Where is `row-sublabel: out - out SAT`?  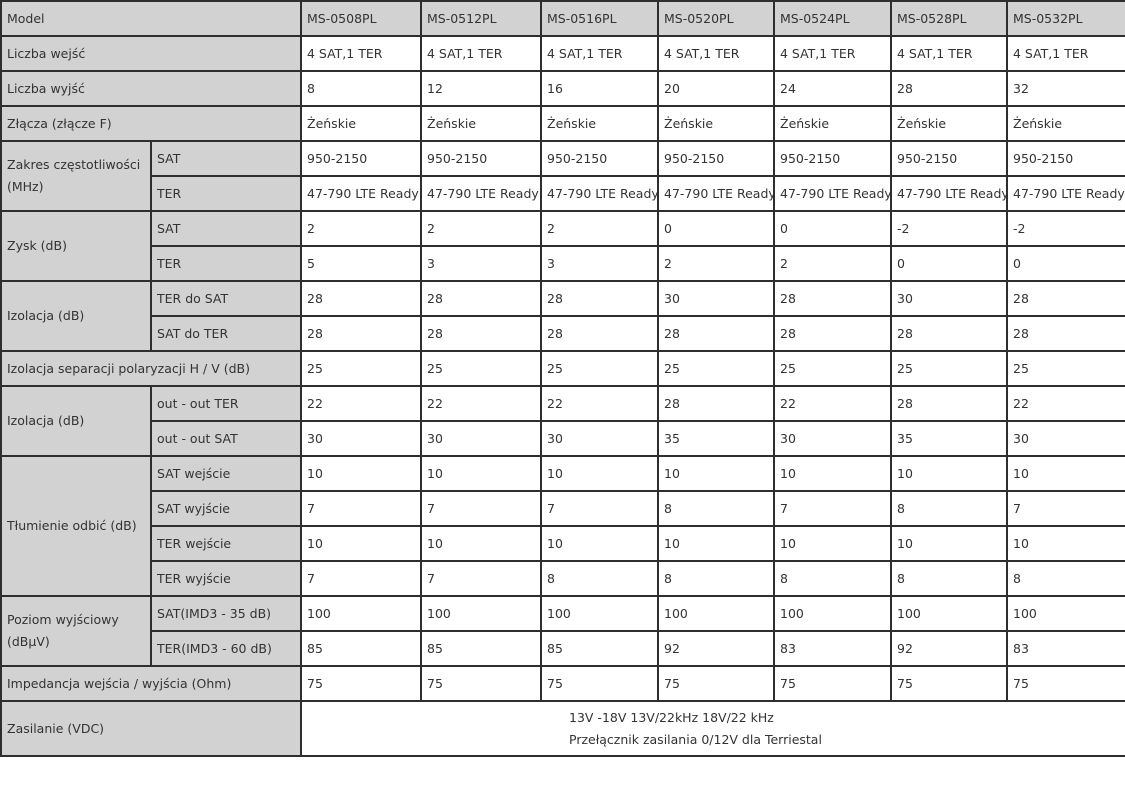 row-sublabel: out - out SAT is located at coordinates (226, 438).